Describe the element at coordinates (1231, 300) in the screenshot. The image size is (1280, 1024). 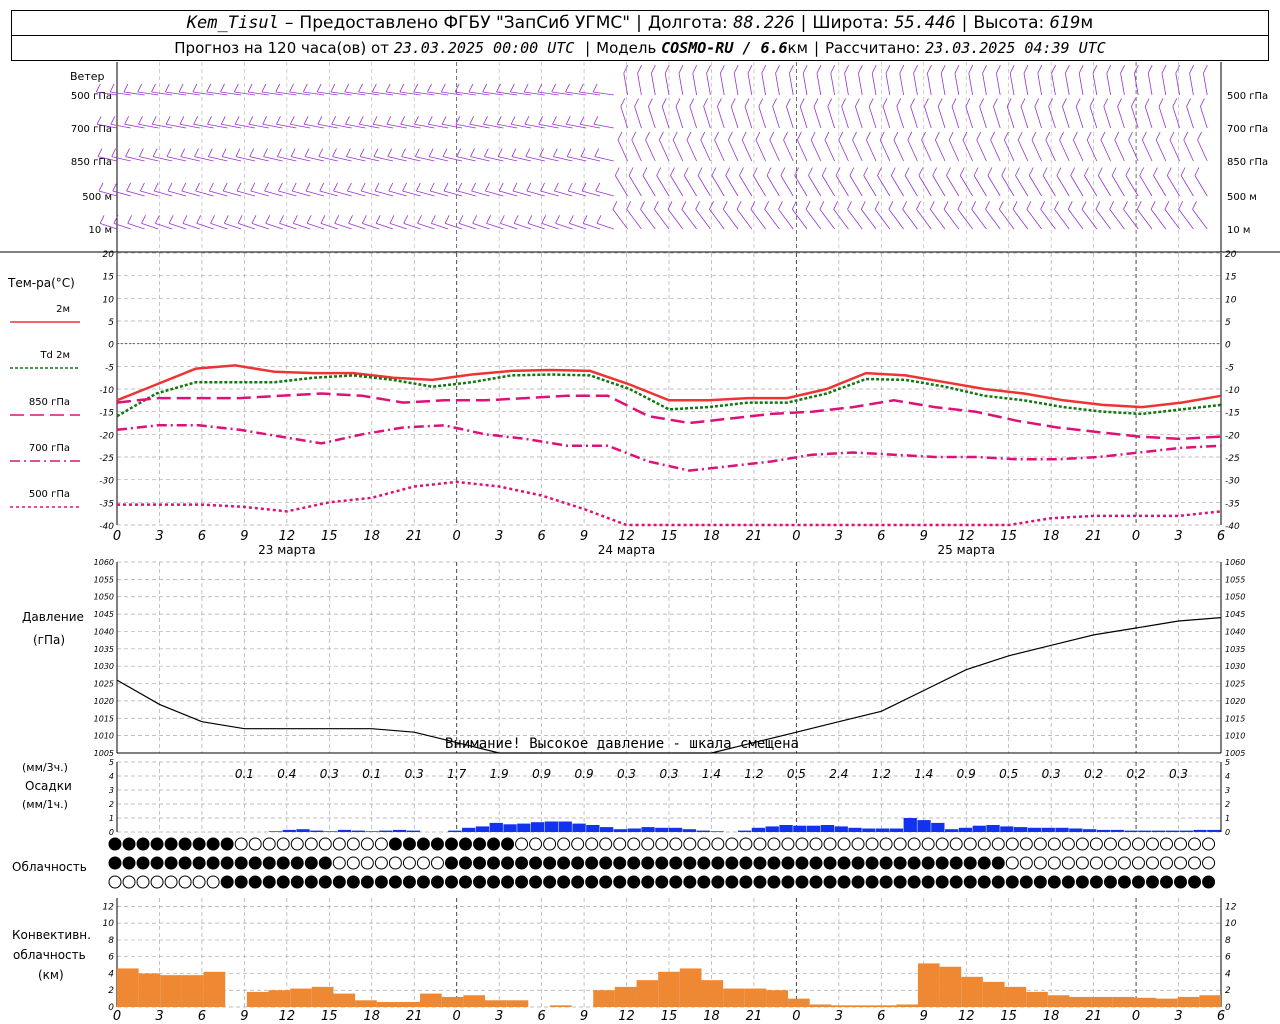
I see `temp-ytick-right: 10` at that location.